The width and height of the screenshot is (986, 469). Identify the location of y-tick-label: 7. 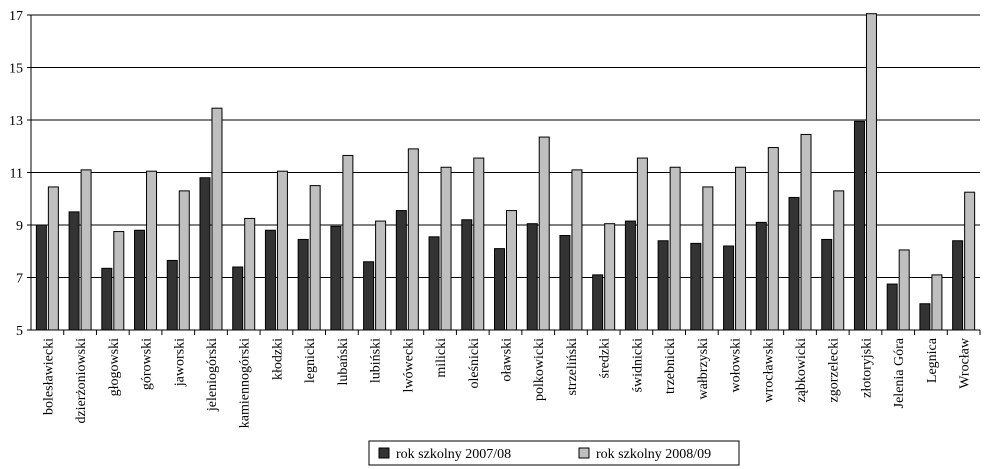
(19, 279).